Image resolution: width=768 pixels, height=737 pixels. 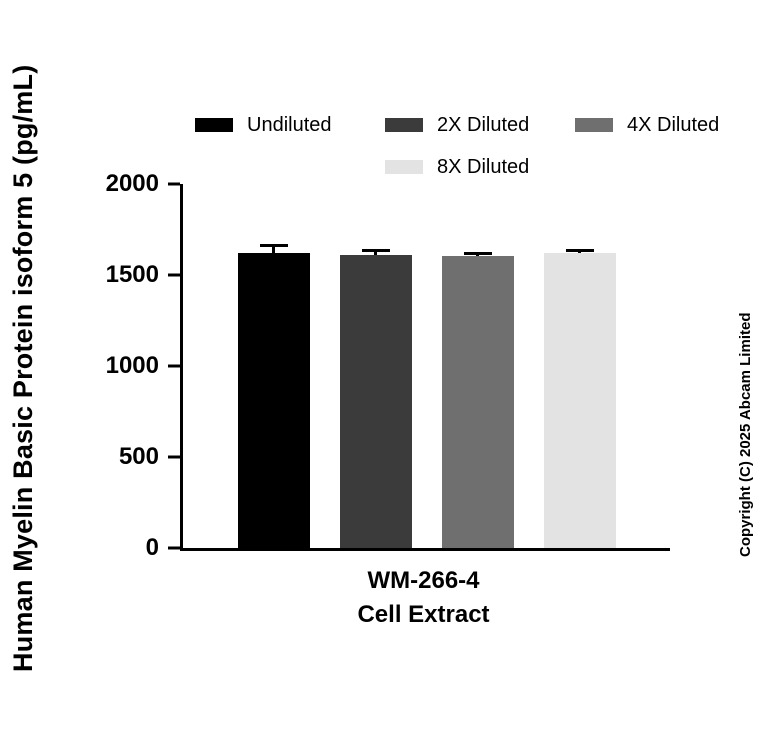 I want to click on error-bar-line-undiluted, so click(x=273, y=249).